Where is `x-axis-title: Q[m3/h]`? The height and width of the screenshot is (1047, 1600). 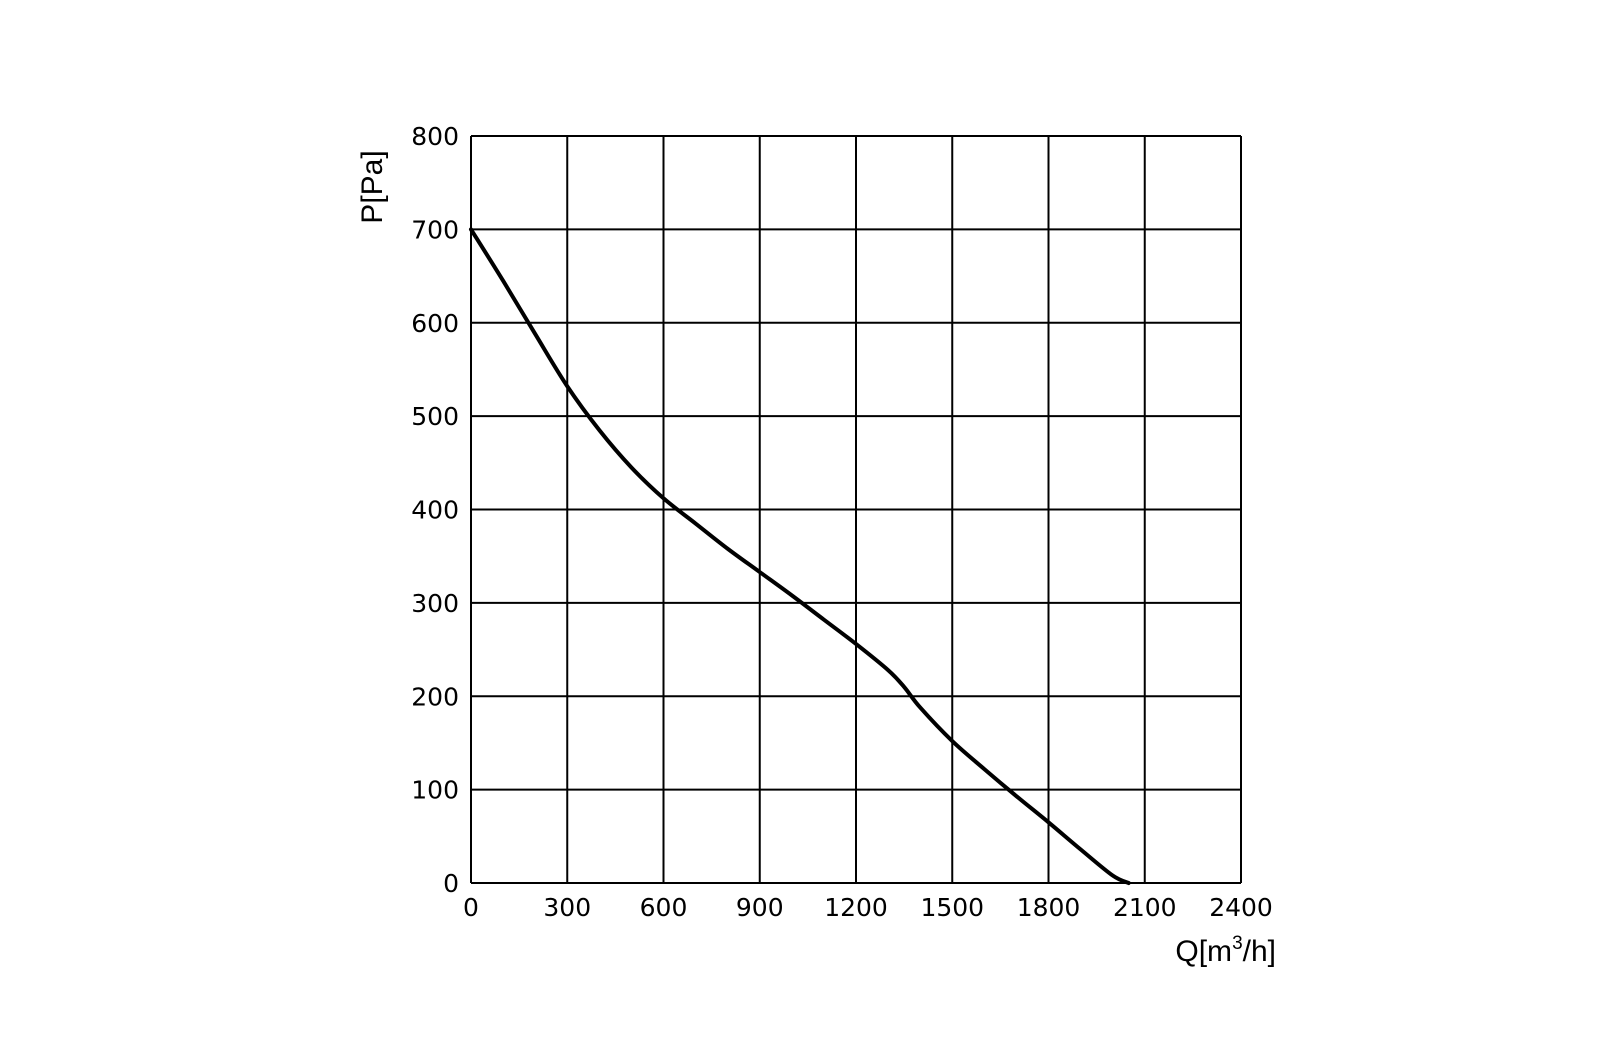 x-axis-title: Q[m3/h] is located at coordinates (1225, 950).